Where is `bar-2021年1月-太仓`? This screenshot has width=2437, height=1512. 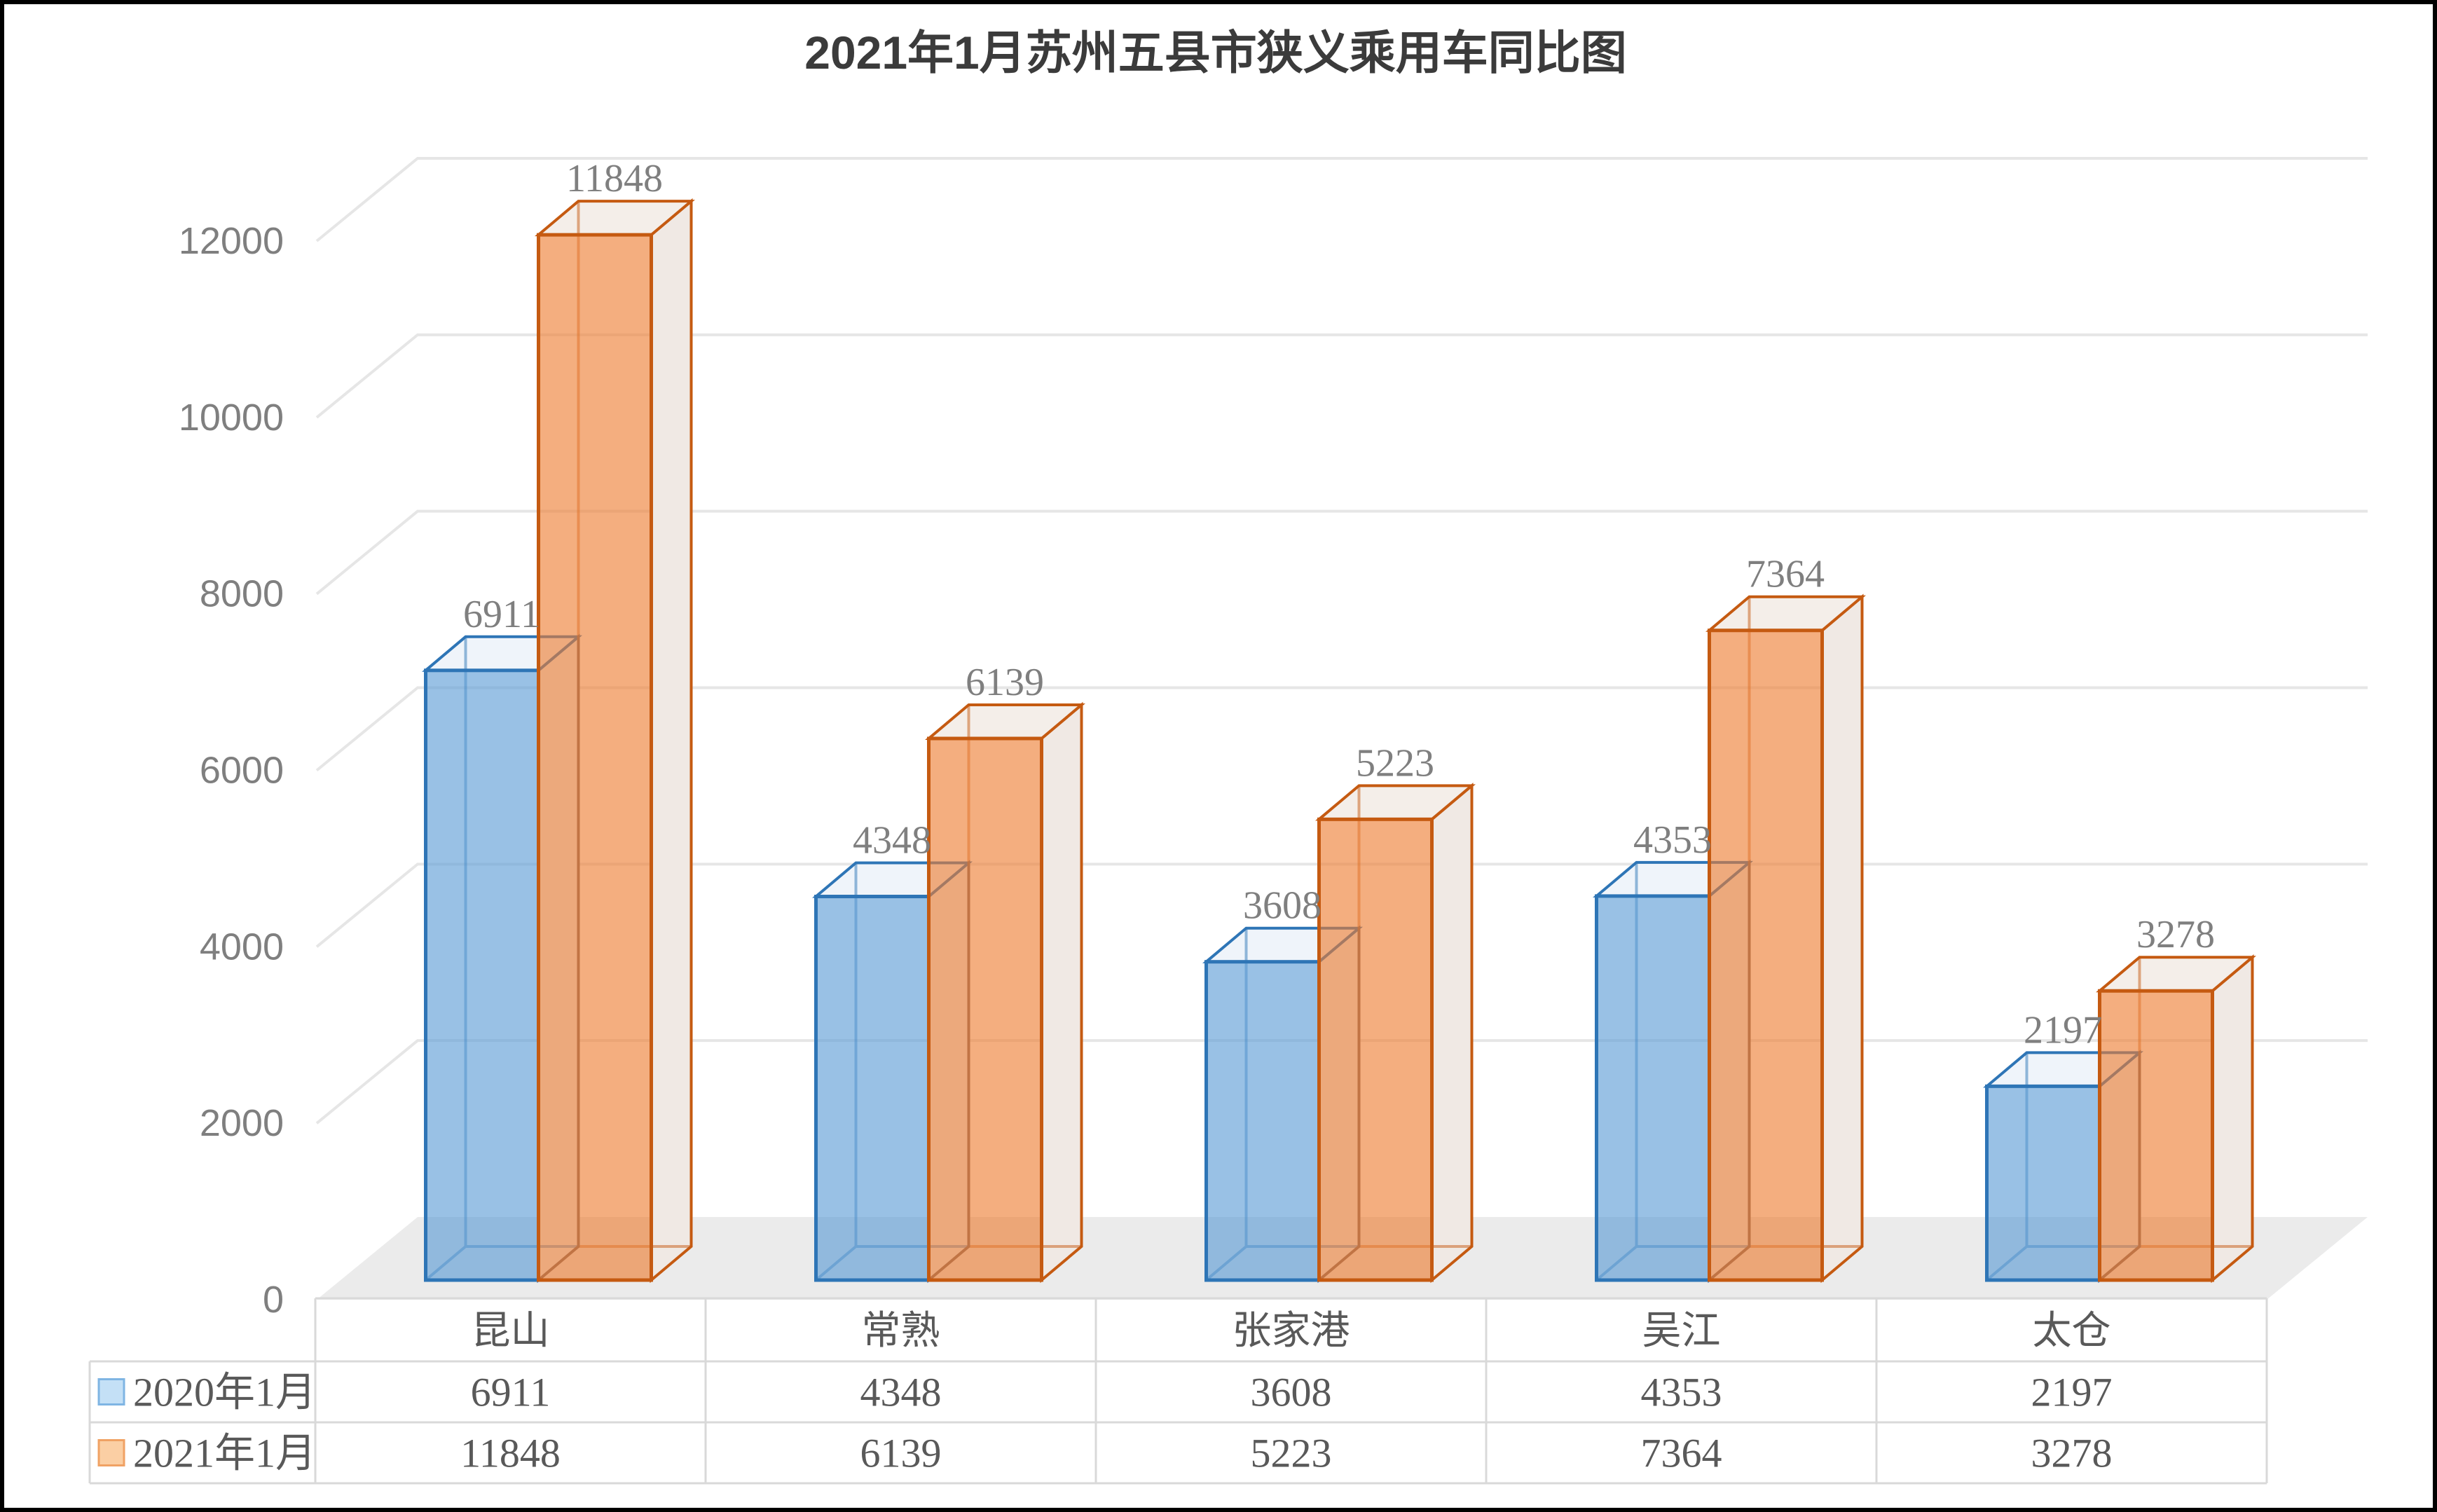 bar-2021年1月-太仓 is located at coordinates (2176, 1119).